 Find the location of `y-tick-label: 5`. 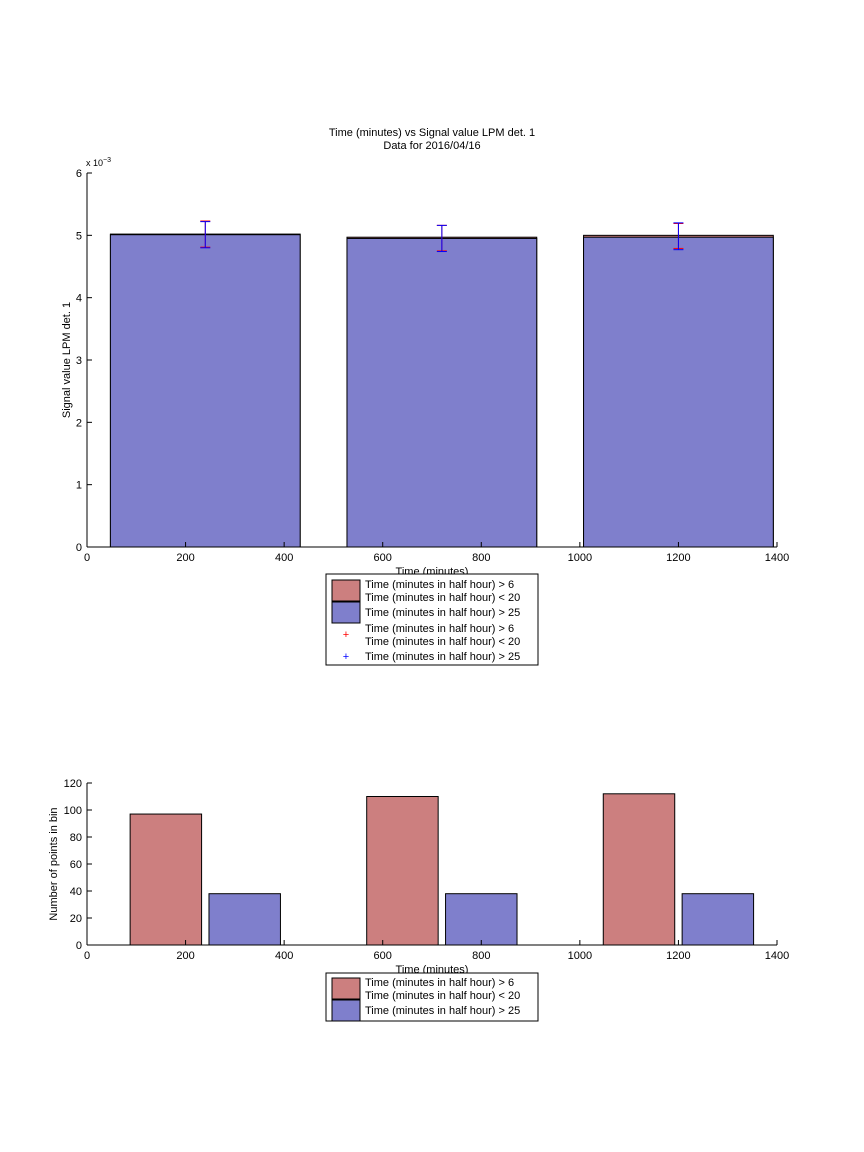

y-tick-label: 5 is located at coordinates (79, 236).